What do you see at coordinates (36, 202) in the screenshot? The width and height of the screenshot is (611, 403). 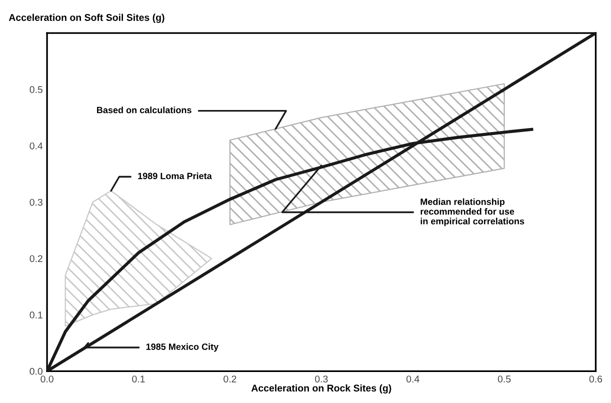 I see `y-tick-label: 0.3` at bounding box center [36, 202].